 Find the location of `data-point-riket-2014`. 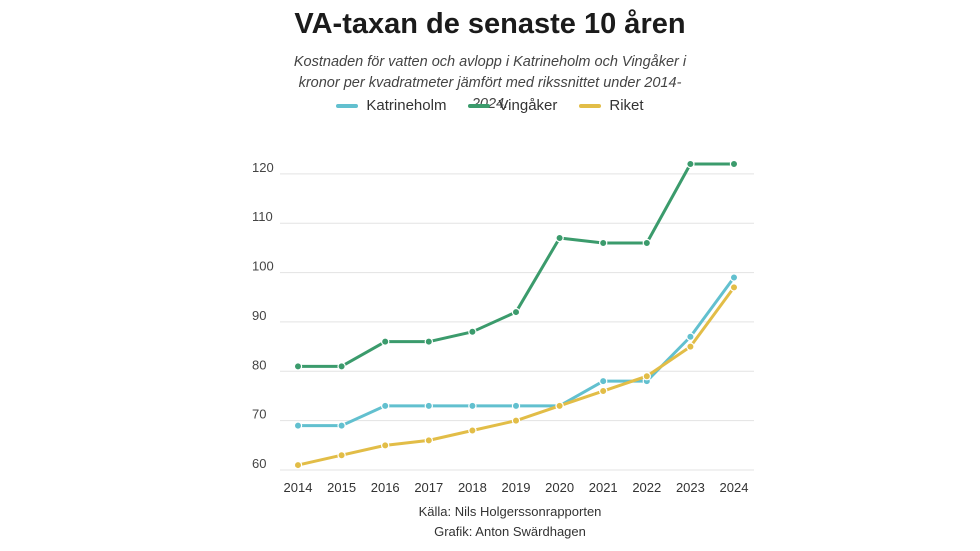

data-point-riket-2014 is located at coordinates (298, 465).